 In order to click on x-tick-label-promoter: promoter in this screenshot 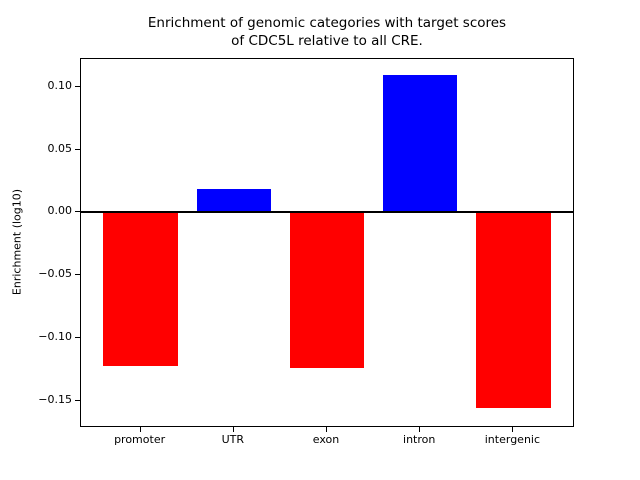, I will do `click(140, 439)`.